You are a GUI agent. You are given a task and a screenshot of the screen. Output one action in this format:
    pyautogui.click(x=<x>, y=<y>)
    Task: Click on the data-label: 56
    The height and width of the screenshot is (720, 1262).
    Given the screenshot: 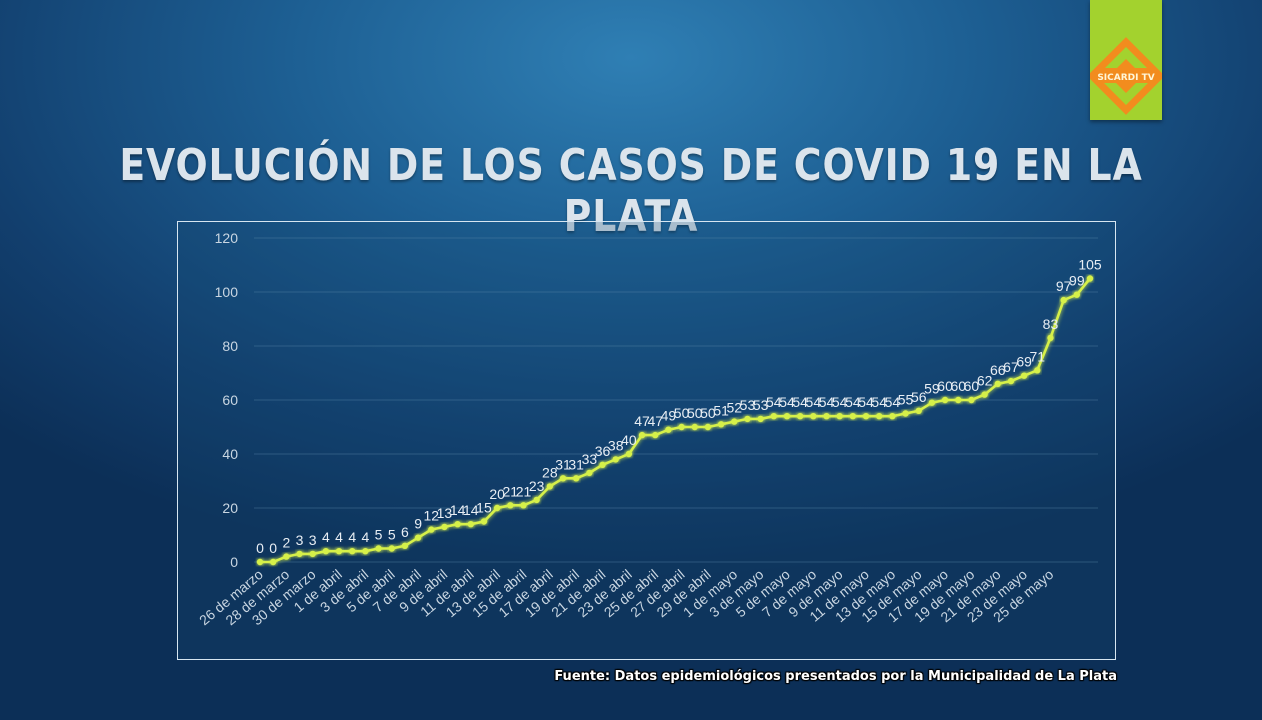 What is the action you would take?
    pyautogui.click(x=919, y=397)
    